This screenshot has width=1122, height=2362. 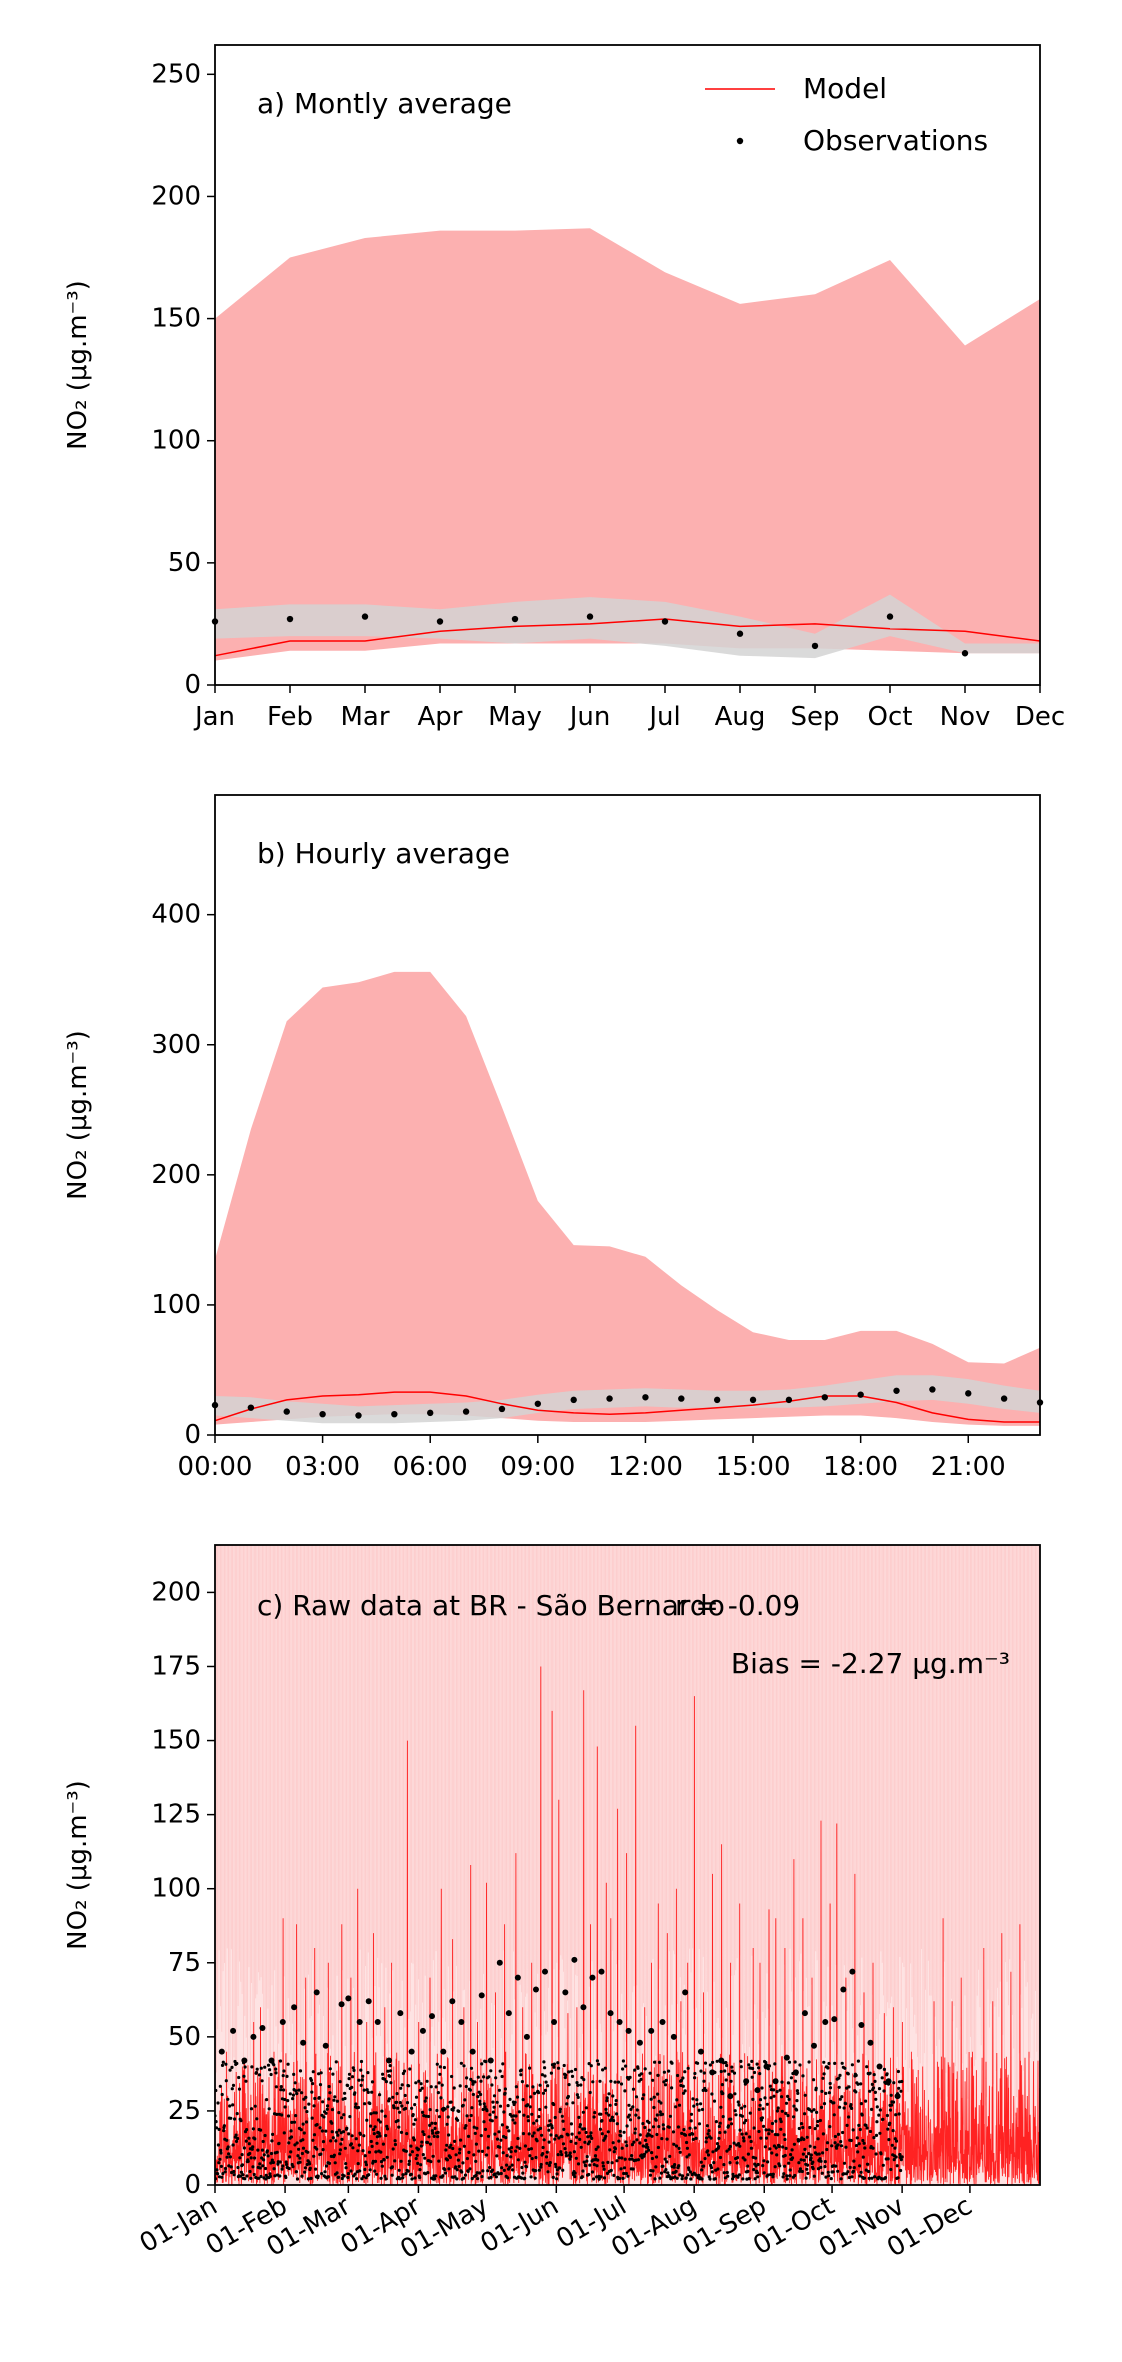 What do you see at coordinates (537, 1467) in the screenshot?
I see `x-tick-label: 09:00` at bounding box center [537, 1467].